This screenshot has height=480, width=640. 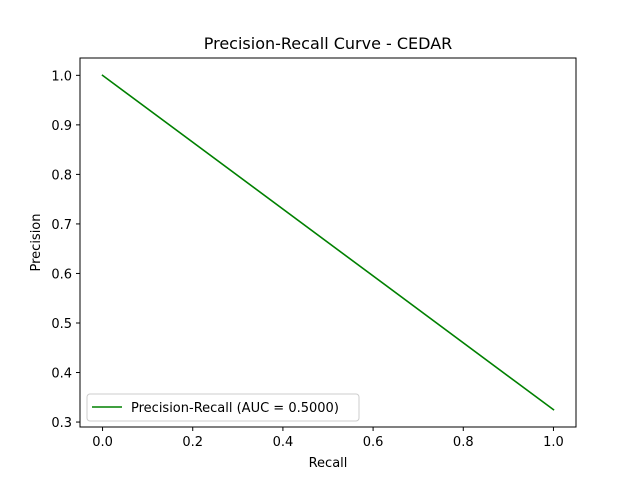 I want to click on x-axis-label: Recall, so click(x=328, y=463).